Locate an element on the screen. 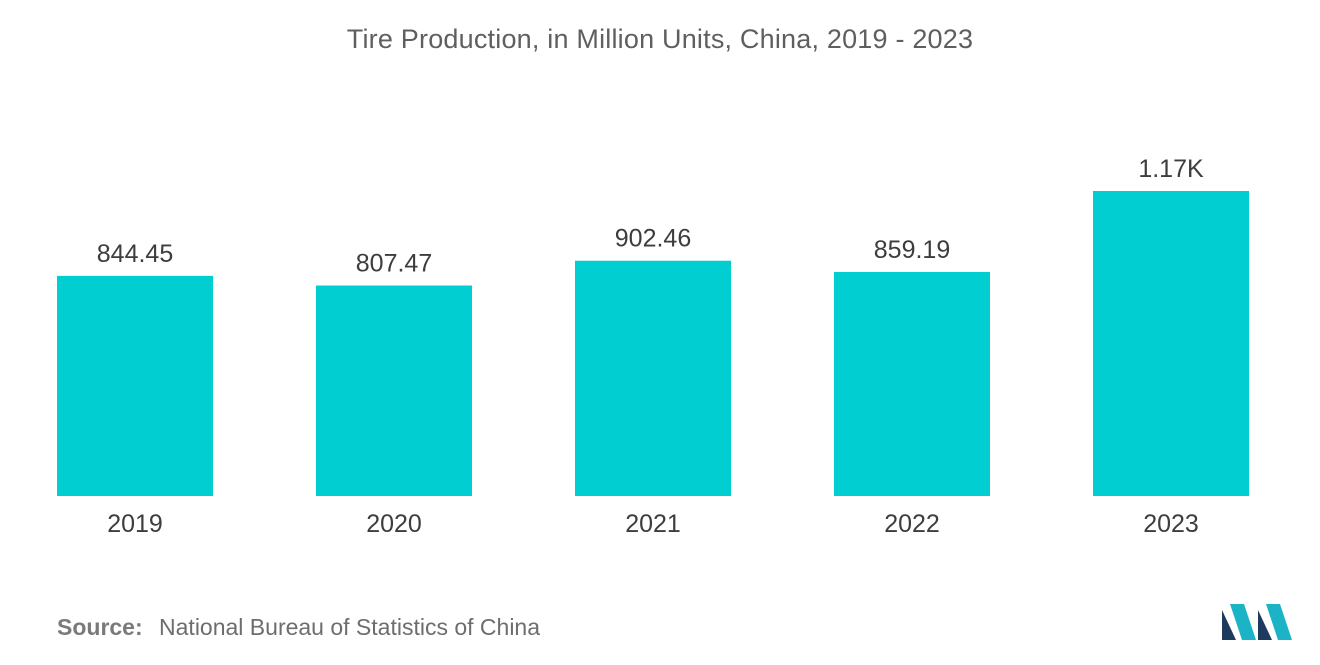  bar-2019 is located at coordinates (135, 385).